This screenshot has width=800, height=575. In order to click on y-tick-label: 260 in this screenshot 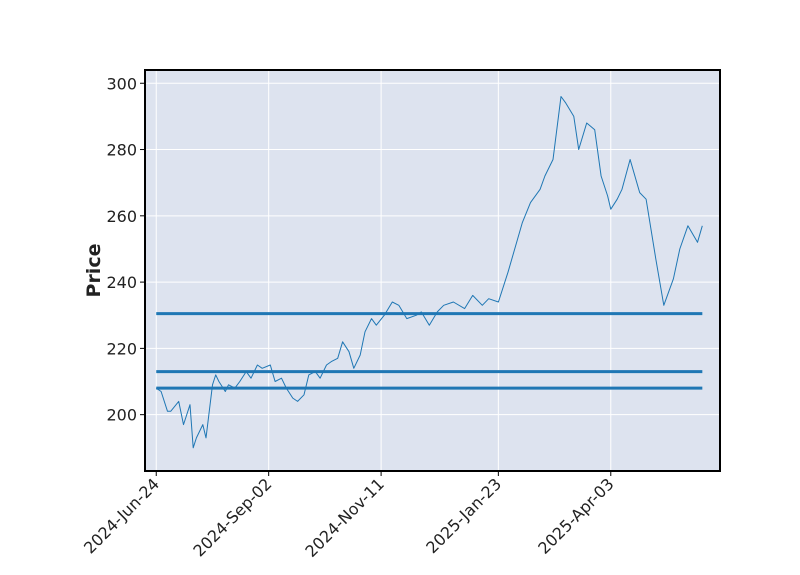, I will do `click(121, 216)`.